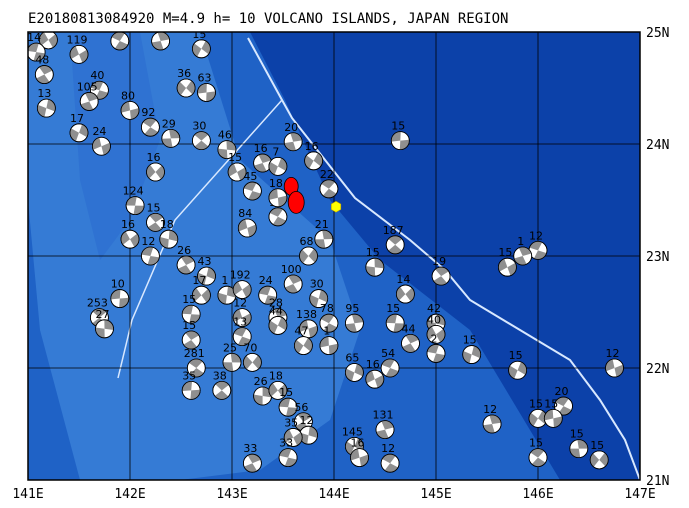  Describe the element at coordinates (317, 284) in the screenshot. I see `mechanism-label: 30` at that location.